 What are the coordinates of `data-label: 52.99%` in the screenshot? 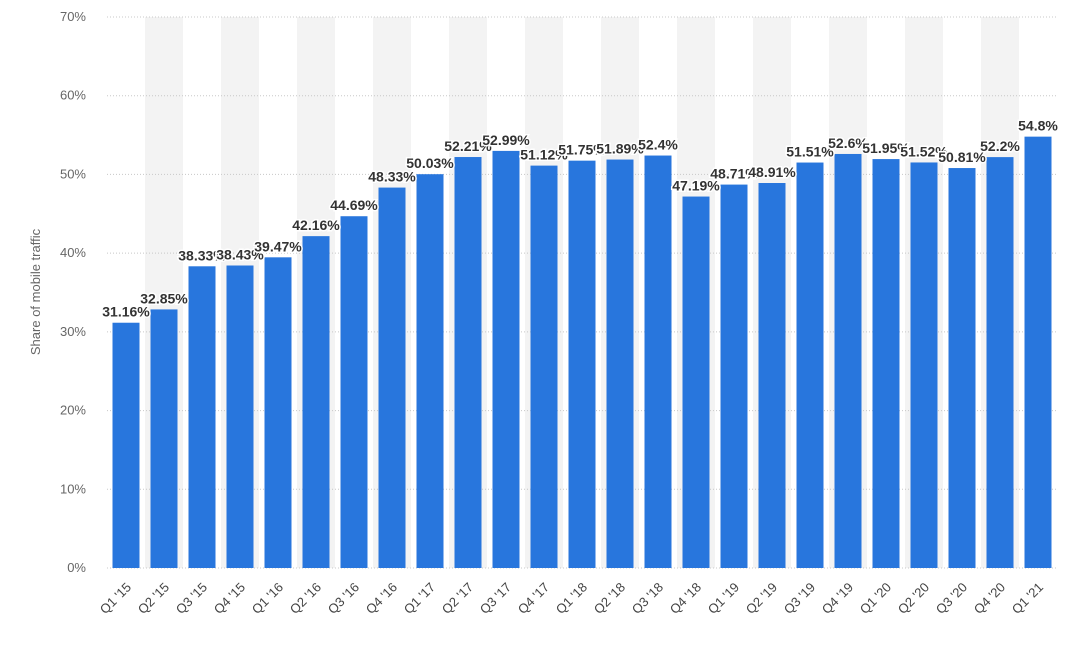 It's located at (506, 140).